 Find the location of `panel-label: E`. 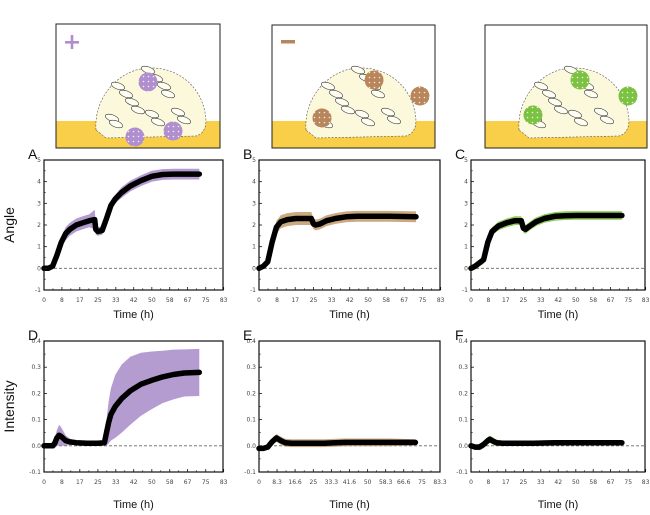

panel-label: E is located at coordinates (247, 335).